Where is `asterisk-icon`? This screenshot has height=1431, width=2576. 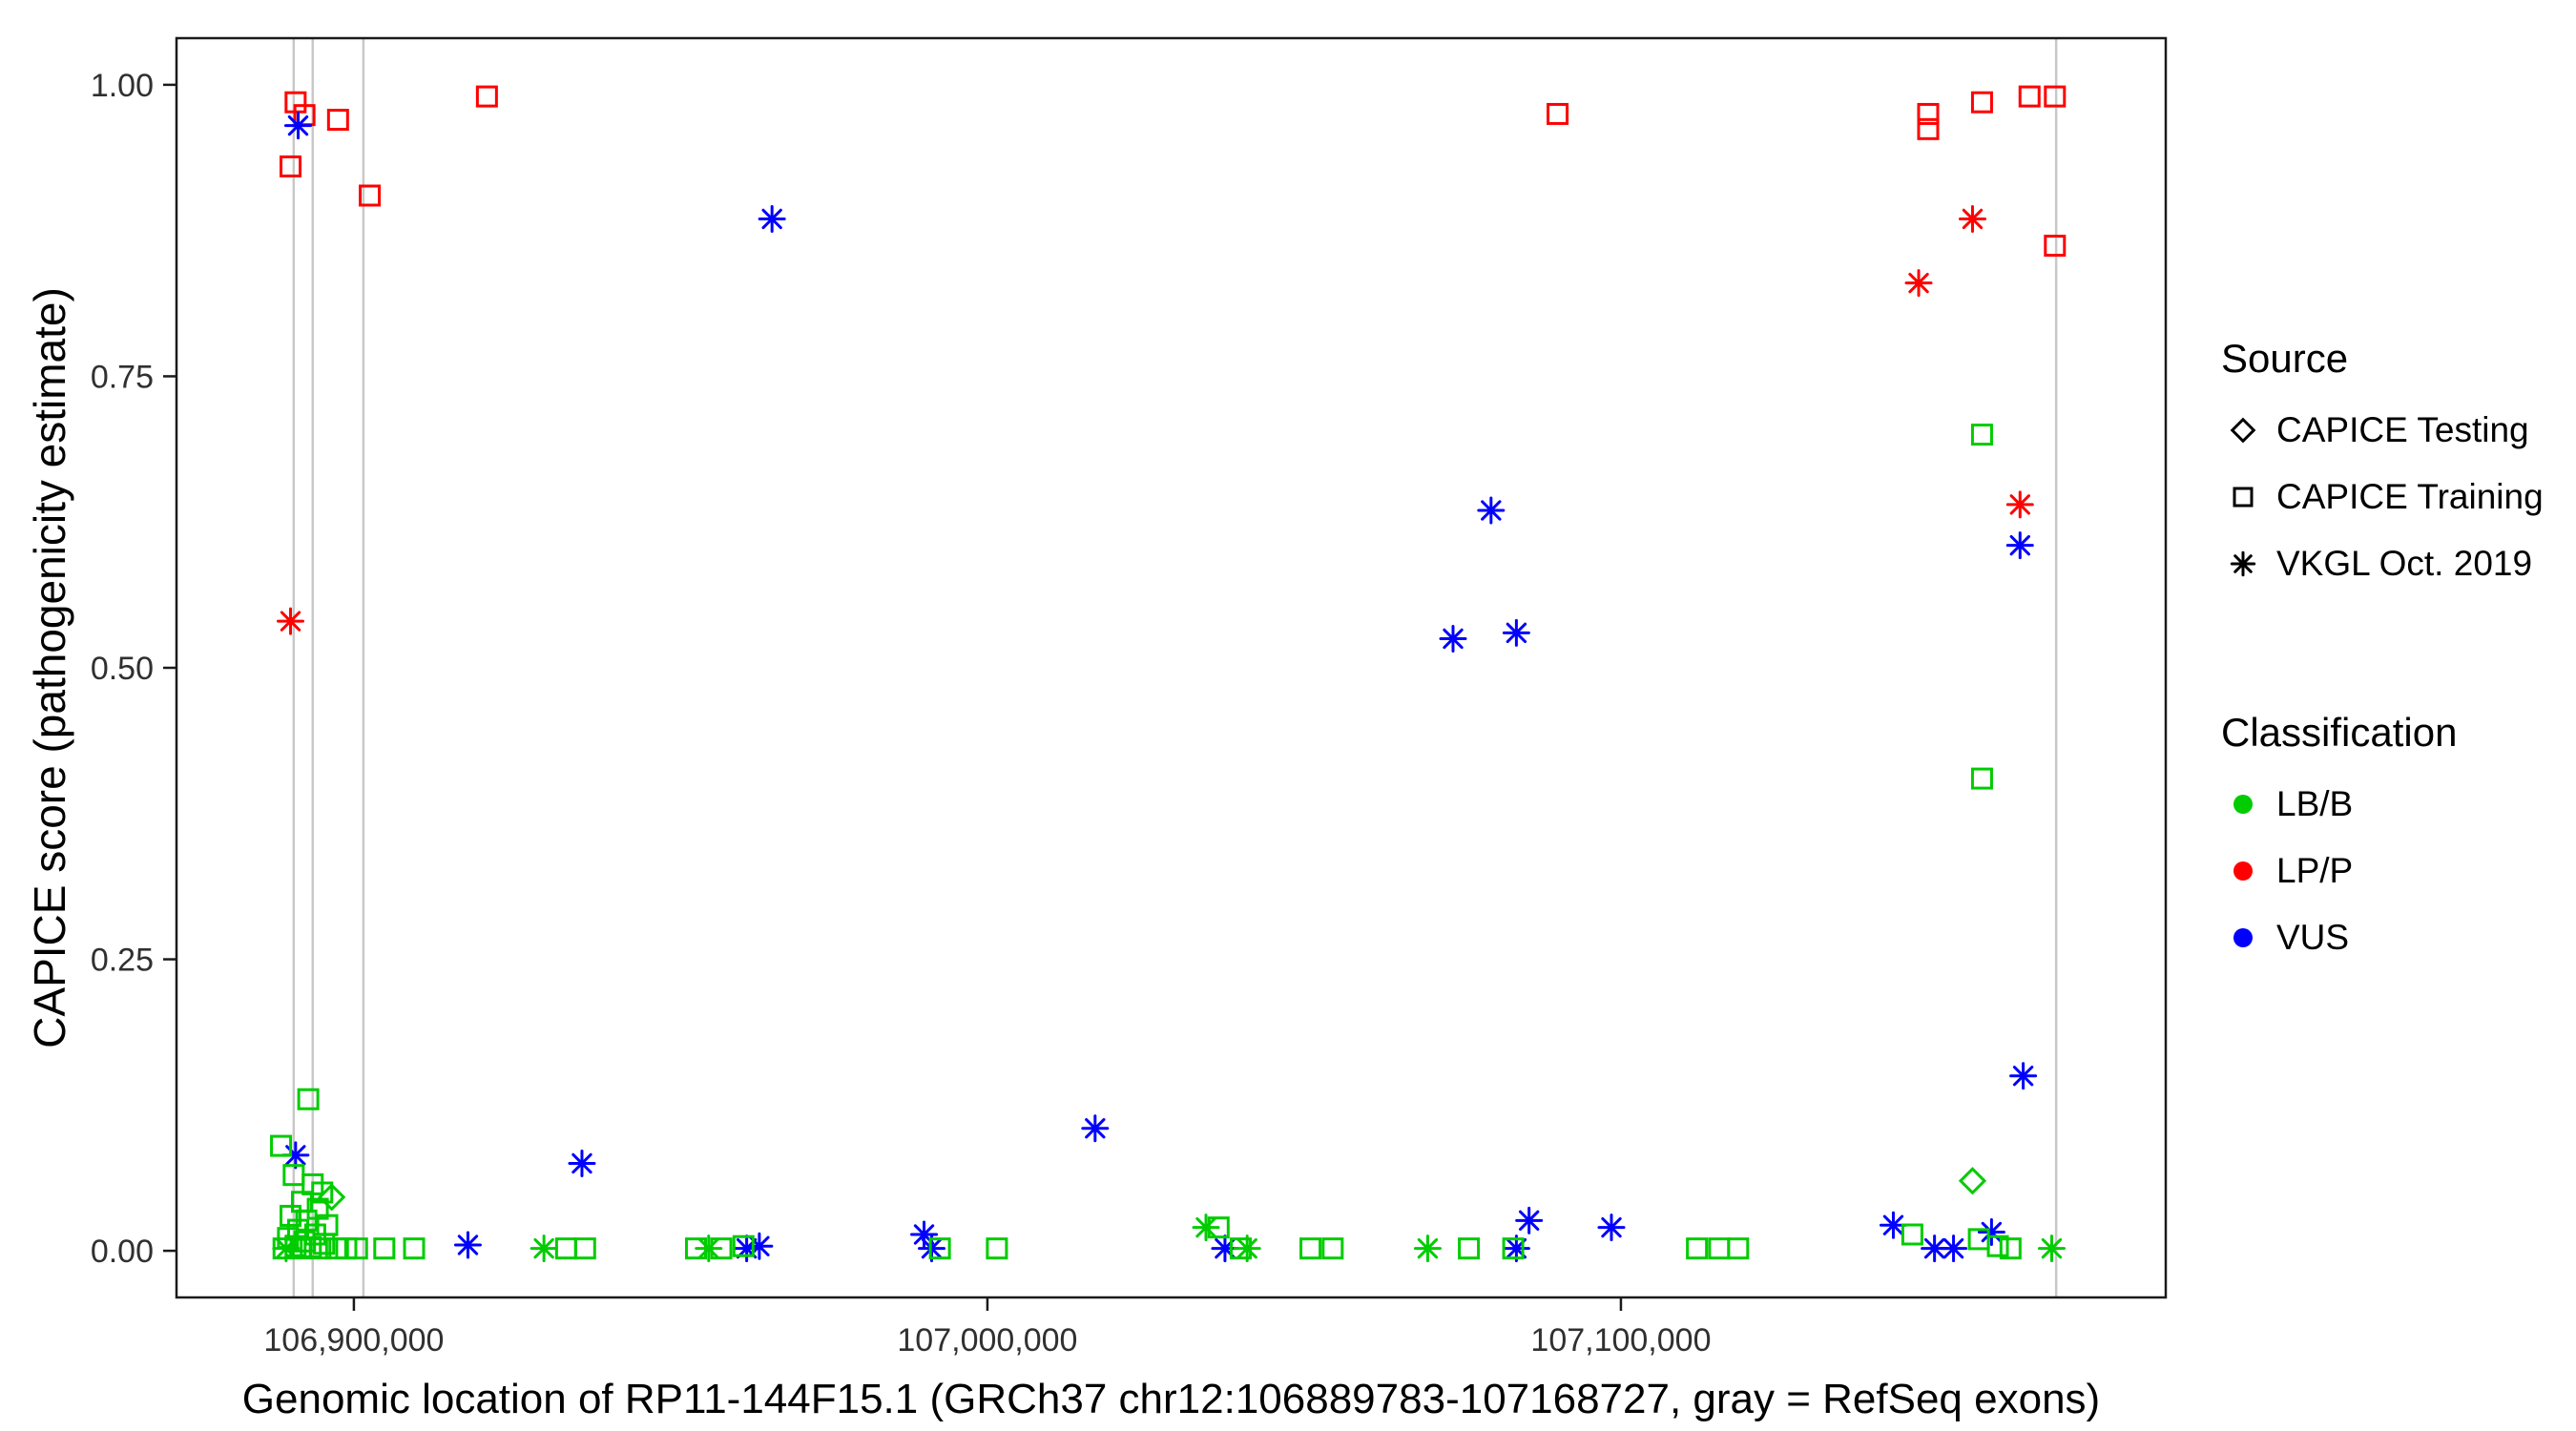 asterisk-icon is located at coordinates (2243, 564).